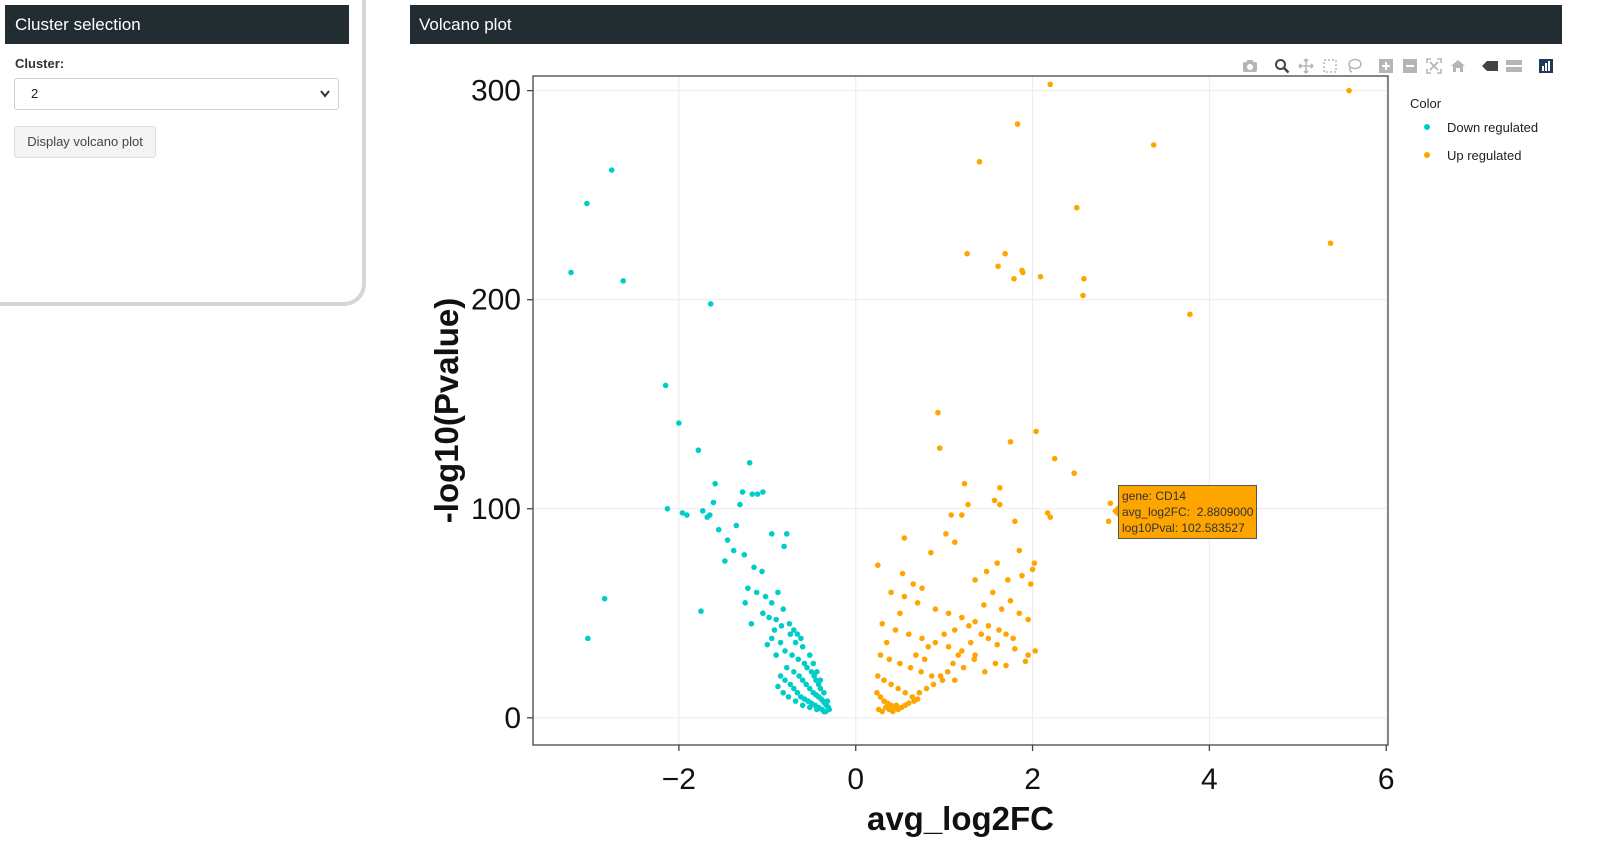 The height and width of the screenshot is (863, 1606). What do you see at coordinates (1427, 155) in the screenshot?
I see `legend-marker-up` at bounding box center [1427, 155].